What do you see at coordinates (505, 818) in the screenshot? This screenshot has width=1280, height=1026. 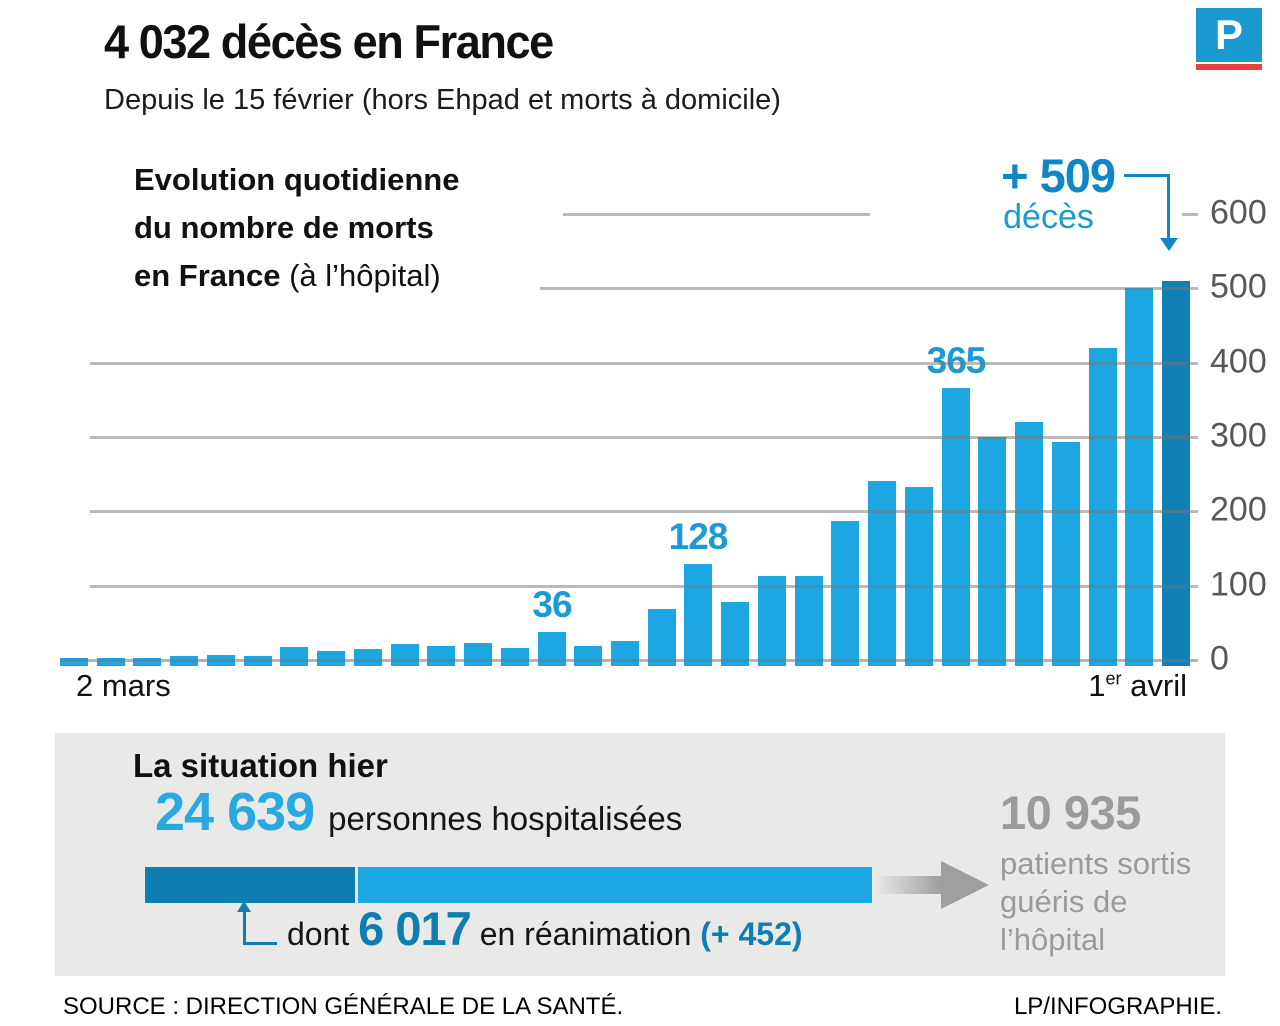 I see `hospitalized-label: personnes hospitalisées` at bounding box center [505, 818].